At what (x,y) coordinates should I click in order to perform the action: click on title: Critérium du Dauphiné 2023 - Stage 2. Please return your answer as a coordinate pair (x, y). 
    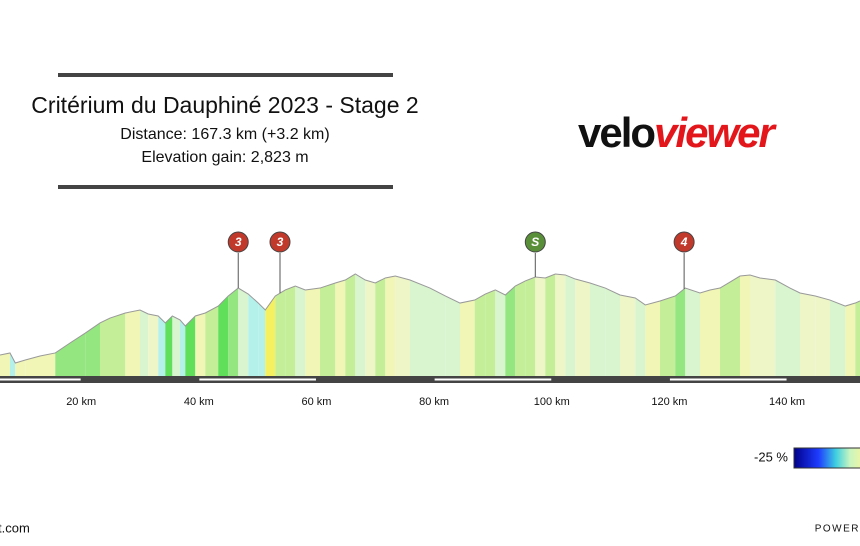
    Looking at the image, I should click on (224, 105).